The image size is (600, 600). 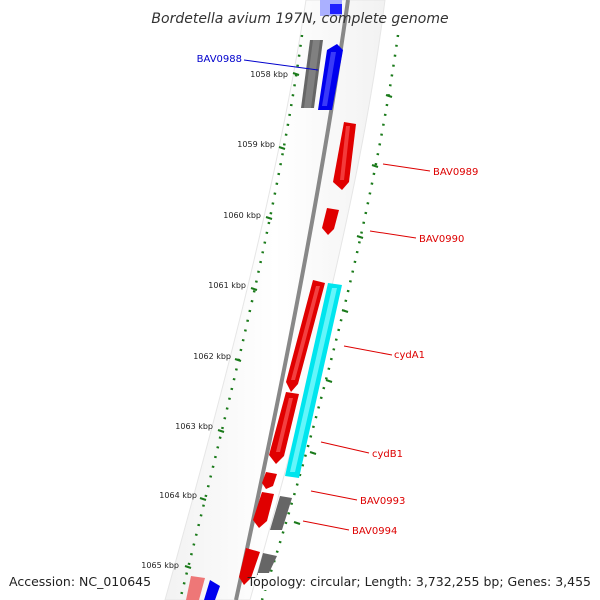 I want to click on gene-label-cydB1: cydB1, so click(x=387, y=454).